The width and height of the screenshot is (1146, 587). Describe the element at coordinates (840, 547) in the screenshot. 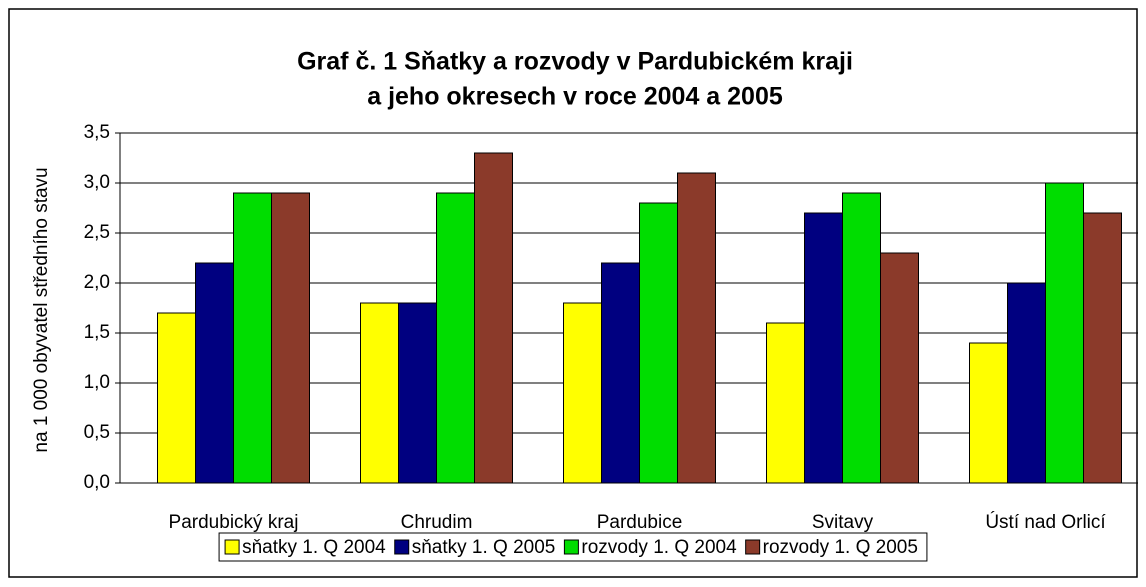

I see `legend-label: rozvody 1. Q 2005` at that location.